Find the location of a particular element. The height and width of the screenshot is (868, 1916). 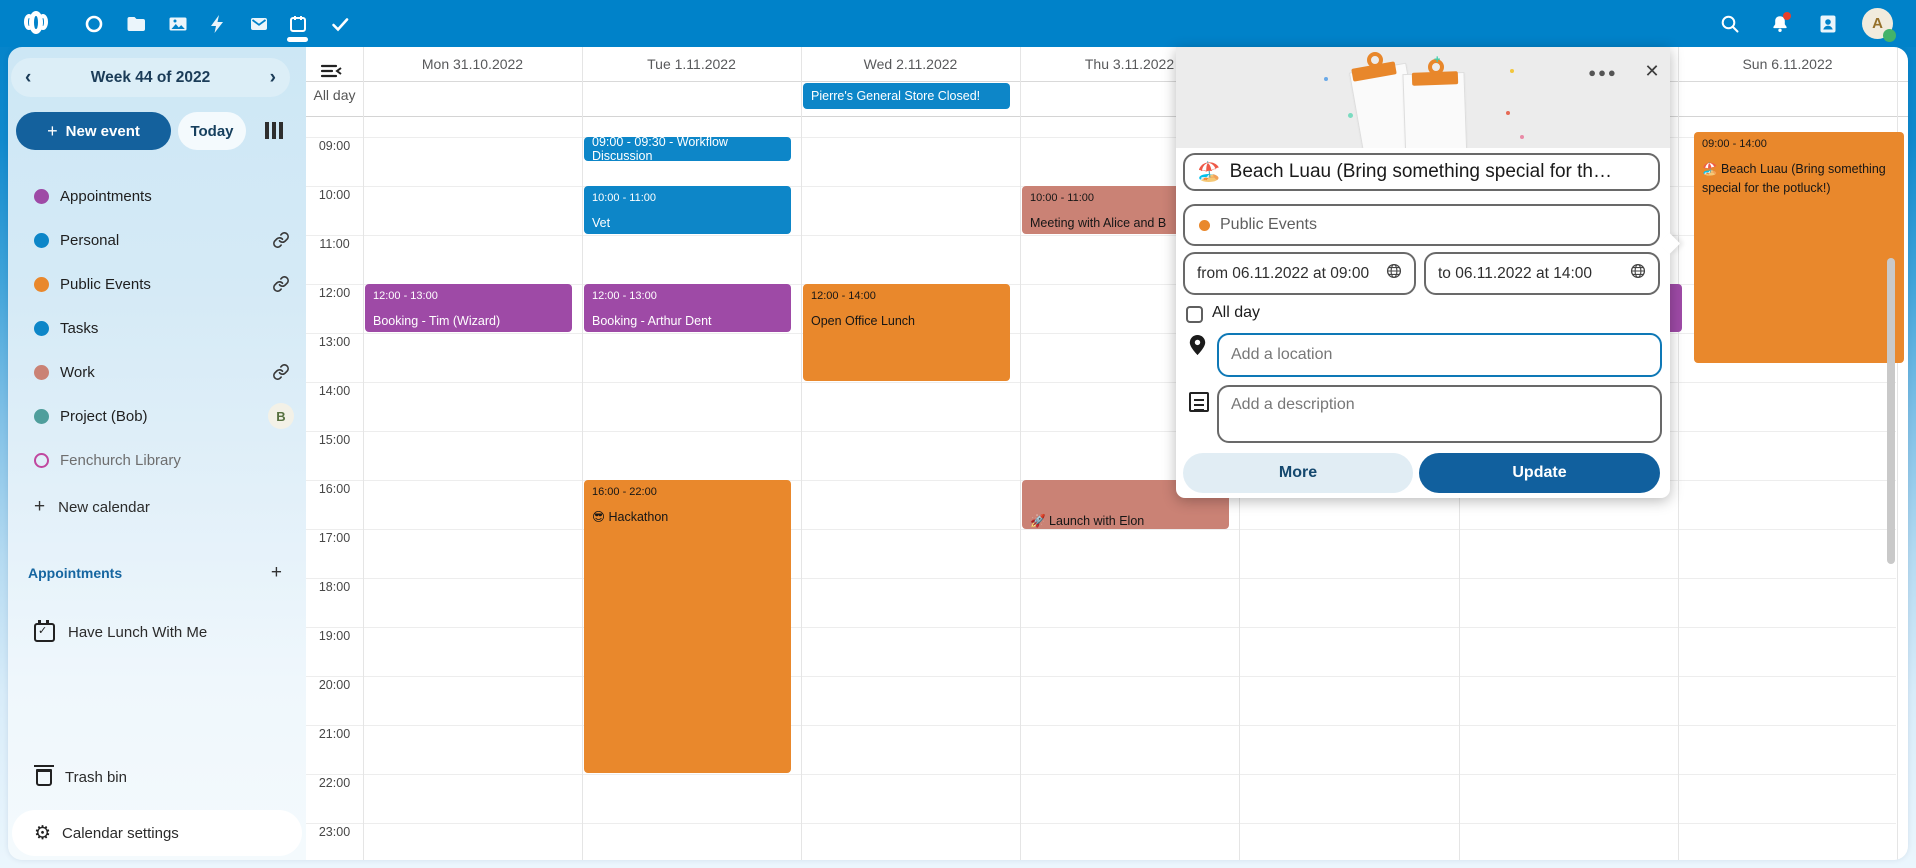

hour-label: 10:00 is located at coordinates (334, 195).